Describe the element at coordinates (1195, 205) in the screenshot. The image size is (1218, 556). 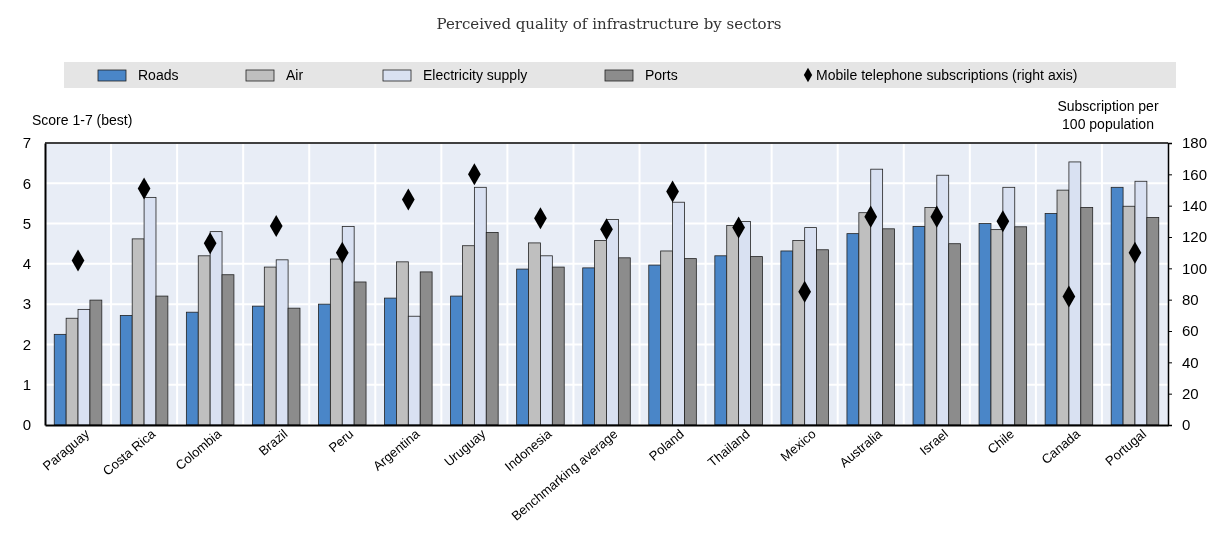
I see `y2-tick-label: 140` at that location.